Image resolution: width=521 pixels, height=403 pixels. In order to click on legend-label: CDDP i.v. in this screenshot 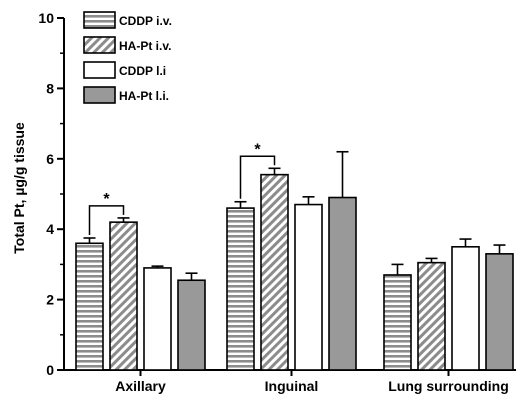, I will do `click(145, 21)`.